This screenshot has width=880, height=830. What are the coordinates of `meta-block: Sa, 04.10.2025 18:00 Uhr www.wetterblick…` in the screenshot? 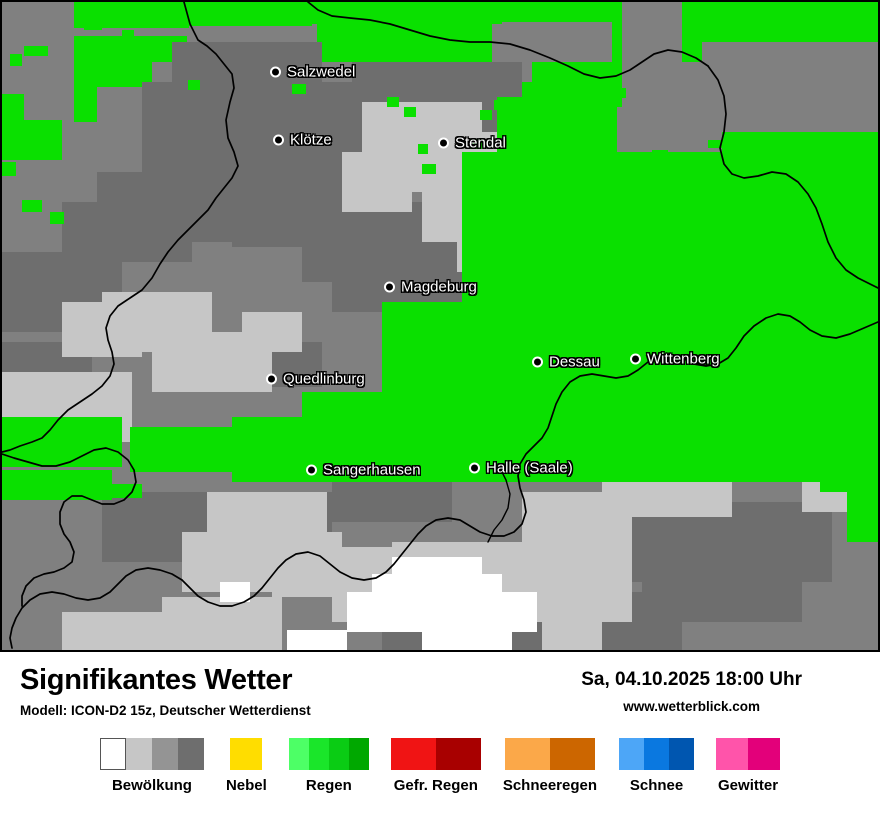 It's located at (691, 692).